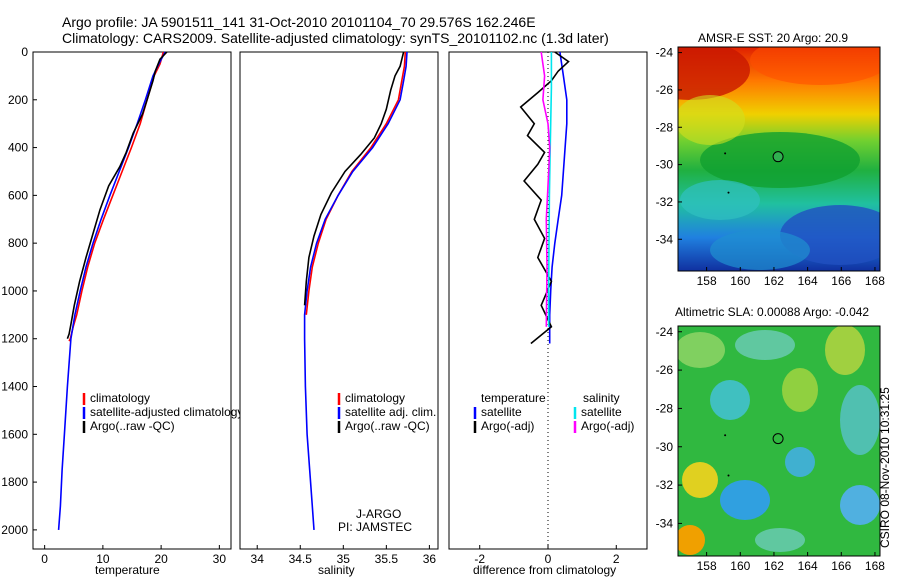  I want to click on sla-ytick-label: -32, so click(665, 485).